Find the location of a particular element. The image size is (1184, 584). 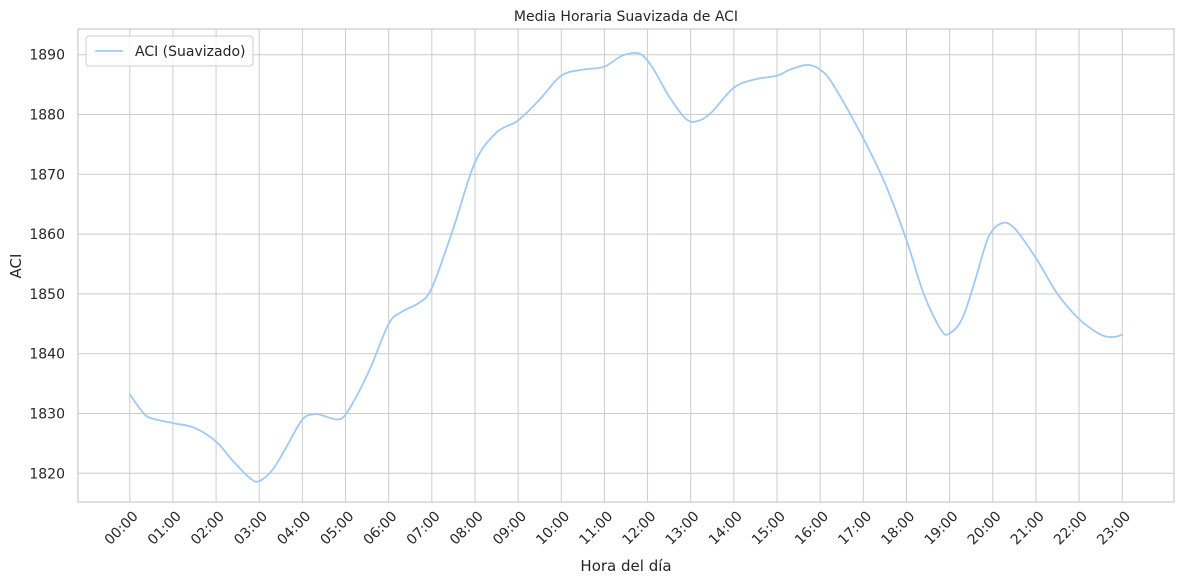

x-tick-label: 21:00 is located at coordinates (1028, 529).